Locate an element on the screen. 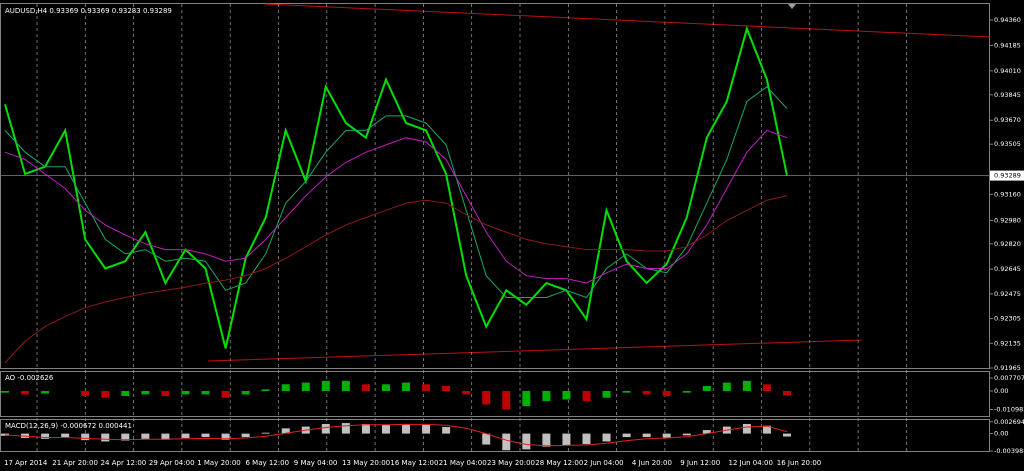 The image size is (1024, 471). x-tick-label: 1 May 20:00 is located at coordinates (219, 463).